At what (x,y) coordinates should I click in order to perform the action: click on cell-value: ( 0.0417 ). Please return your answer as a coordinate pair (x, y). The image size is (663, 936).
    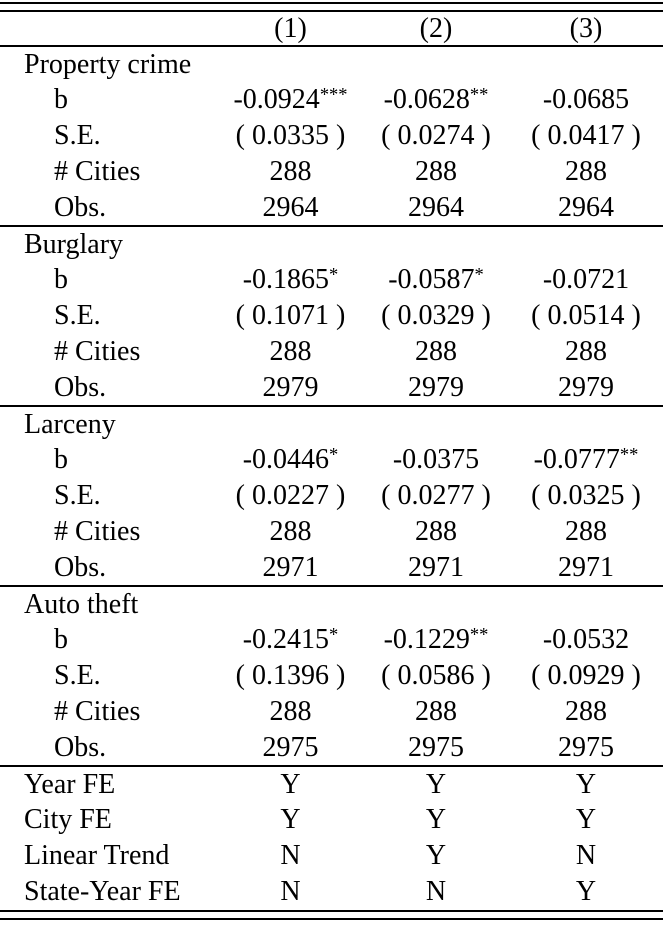
    Looking at the image, I should click on (586, 135).